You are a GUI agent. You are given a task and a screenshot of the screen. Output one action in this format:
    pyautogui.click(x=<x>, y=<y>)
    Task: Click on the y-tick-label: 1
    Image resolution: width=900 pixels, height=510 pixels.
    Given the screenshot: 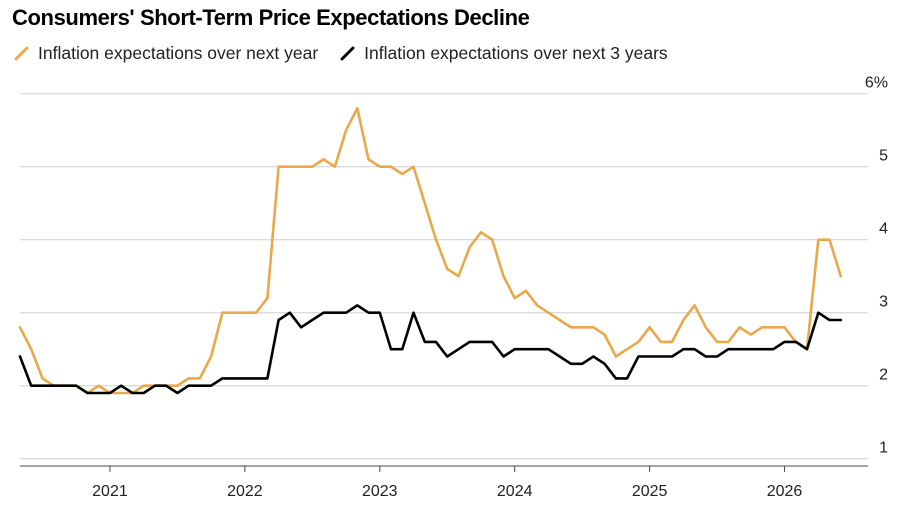 What is the action you would take?
    pyautogui.click(x=883, y=448)
    